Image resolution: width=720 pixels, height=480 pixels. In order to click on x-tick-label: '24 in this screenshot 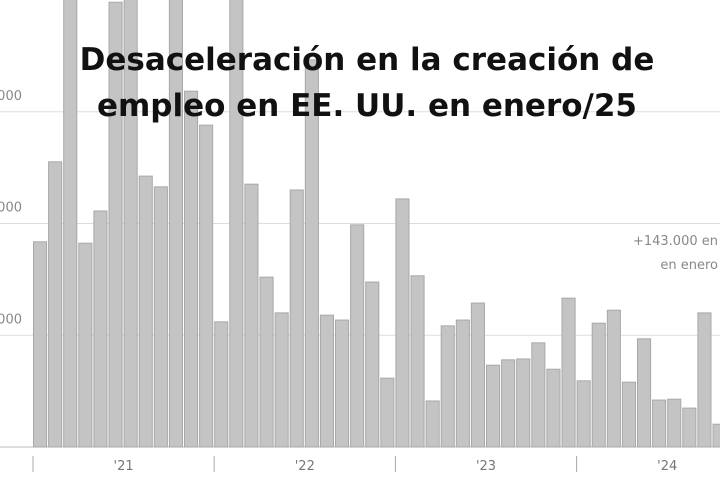, I will do `click(667, 466)`.